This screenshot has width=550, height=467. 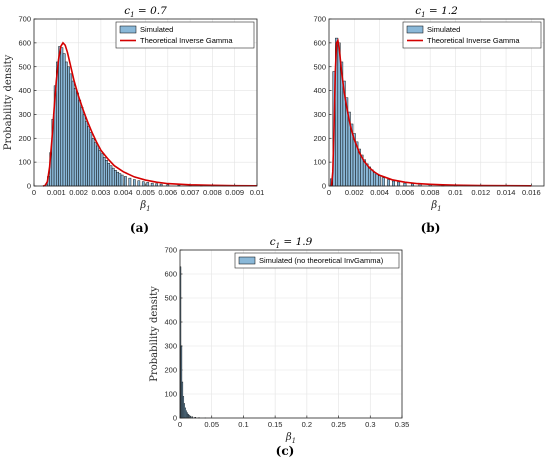 I want to click on x-tick-label: 0.2, so click(x=307, y=424).